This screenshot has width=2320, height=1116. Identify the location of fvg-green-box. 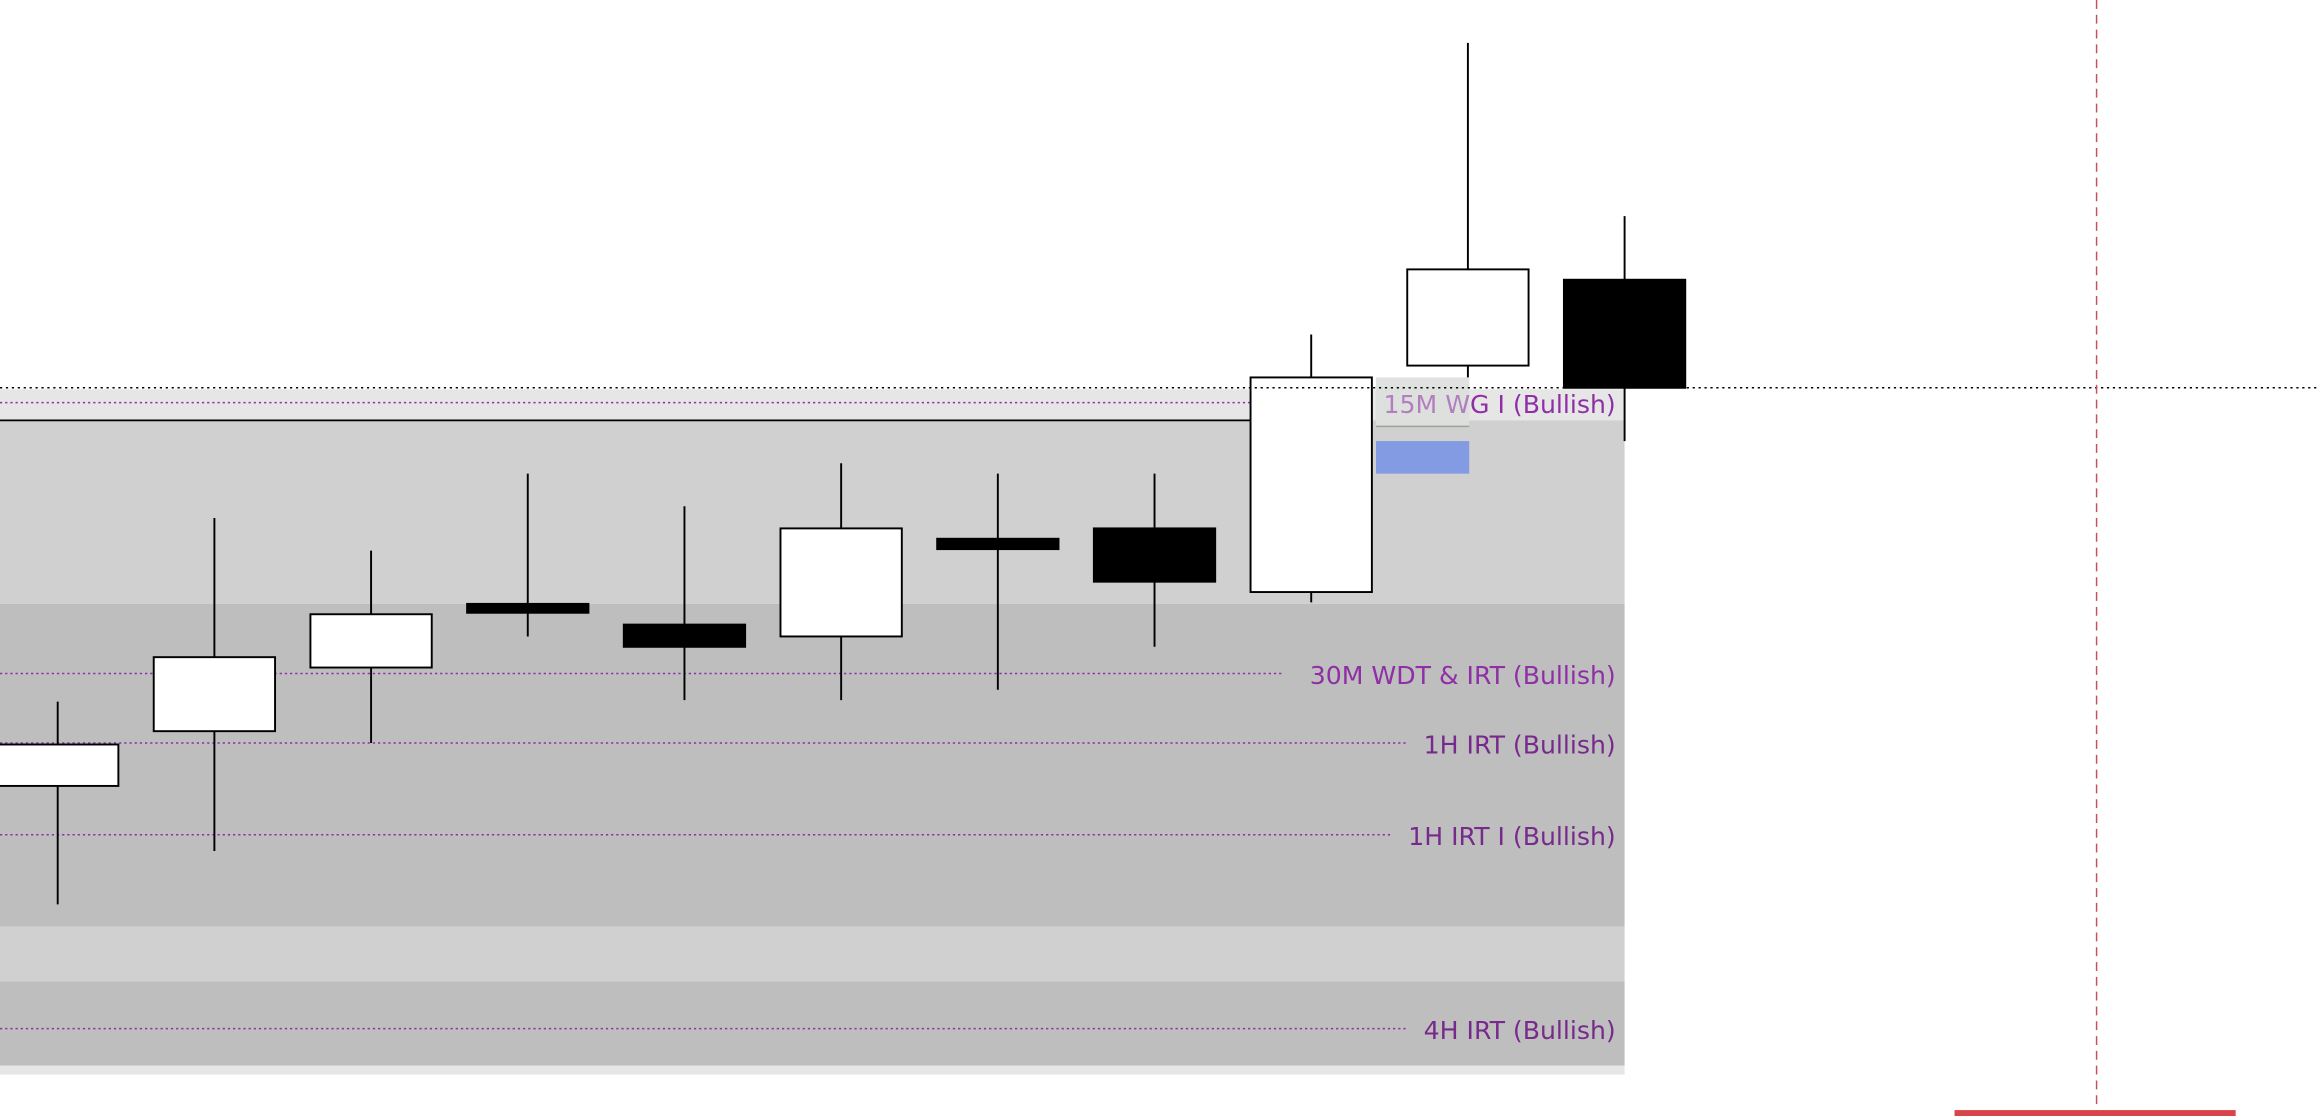
(1423, 402).